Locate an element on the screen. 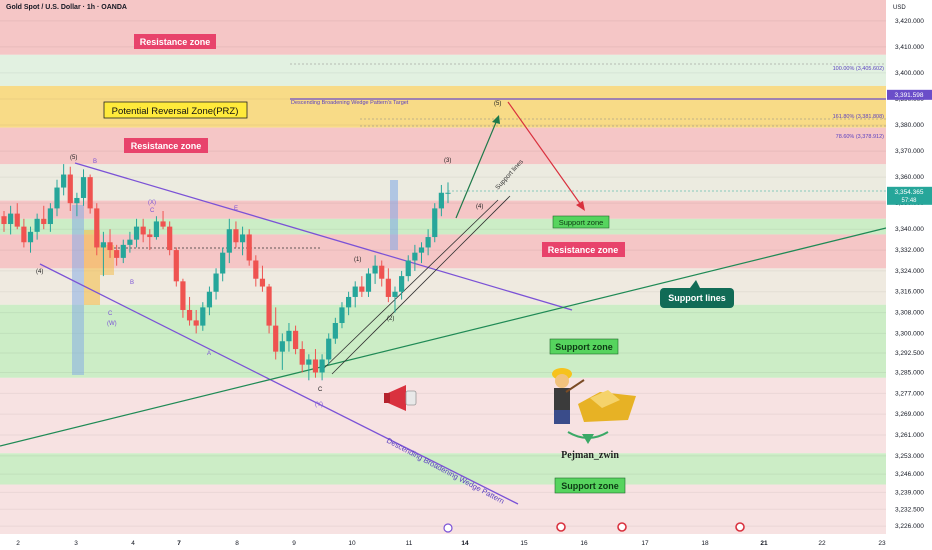  symbol-title: Gold Spot / U.S. Dollar · 1h · OANDA is located at coordinates (66, 7).